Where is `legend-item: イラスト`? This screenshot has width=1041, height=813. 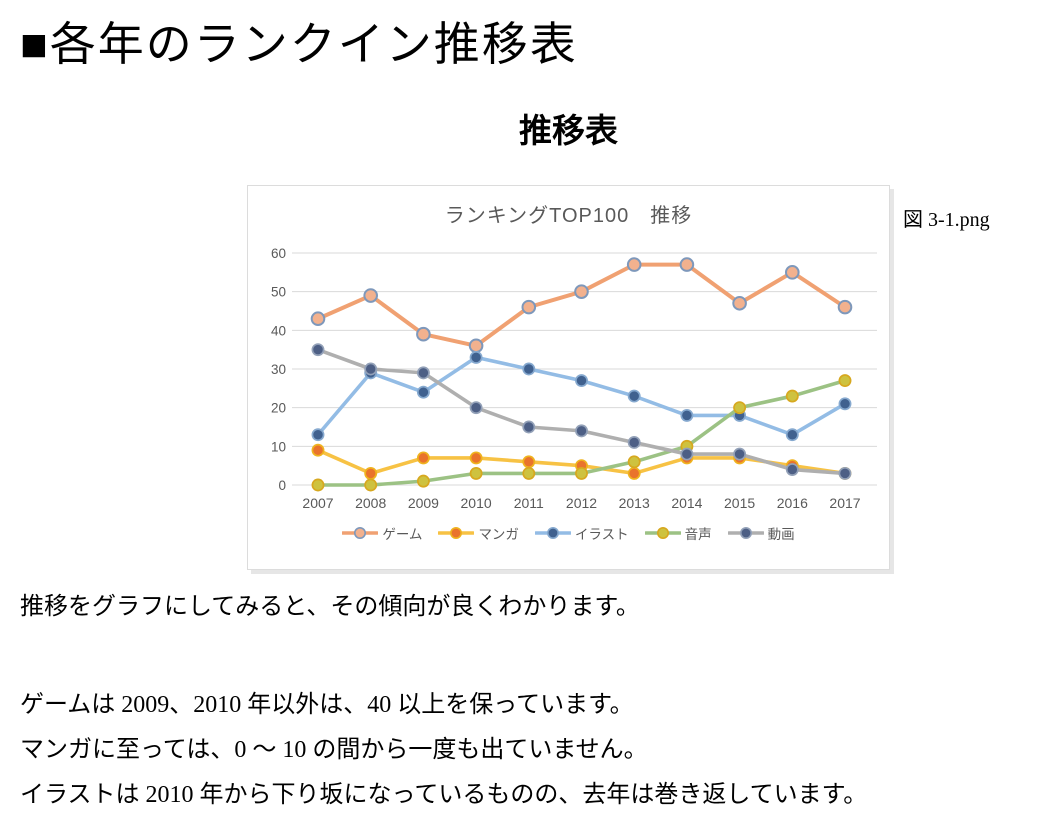
legend-item: イラスト is located at coordinates (581, 533).